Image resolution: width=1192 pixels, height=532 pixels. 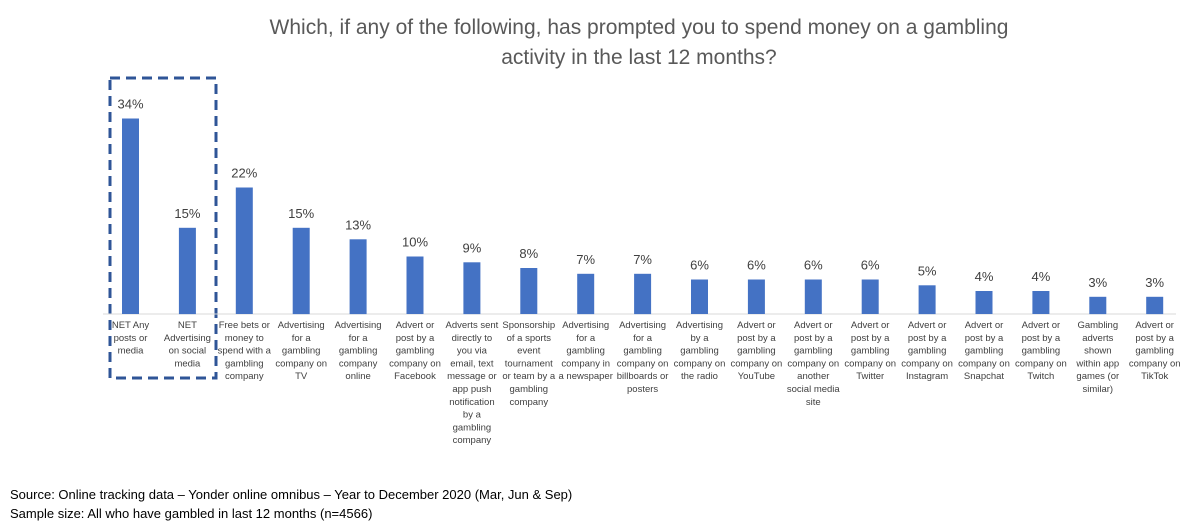 I want to click on value-label-8: 7%, so click(x=585, y=259).